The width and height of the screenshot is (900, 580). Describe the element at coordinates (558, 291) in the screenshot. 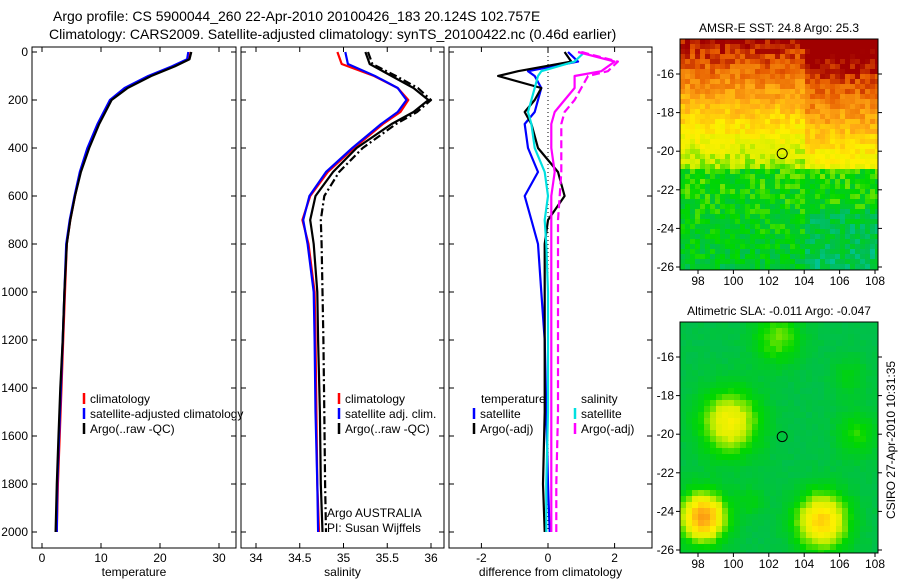

I see `plot-area` at that location.